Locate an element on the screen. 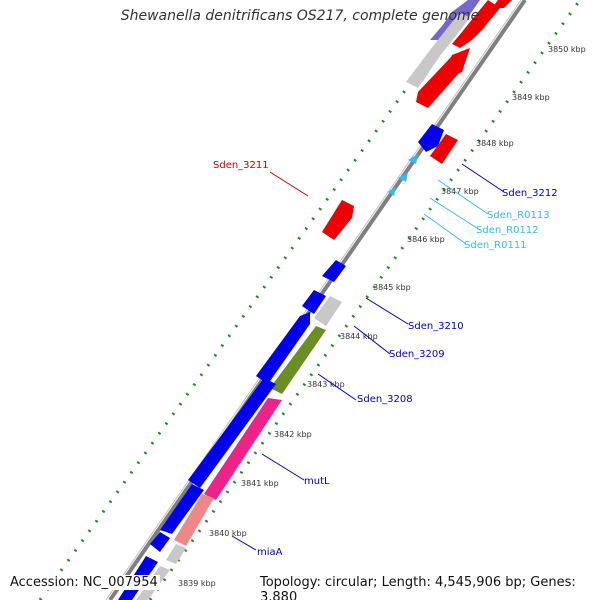  gene-sden-r0112 is located at coordinates (403, 177).